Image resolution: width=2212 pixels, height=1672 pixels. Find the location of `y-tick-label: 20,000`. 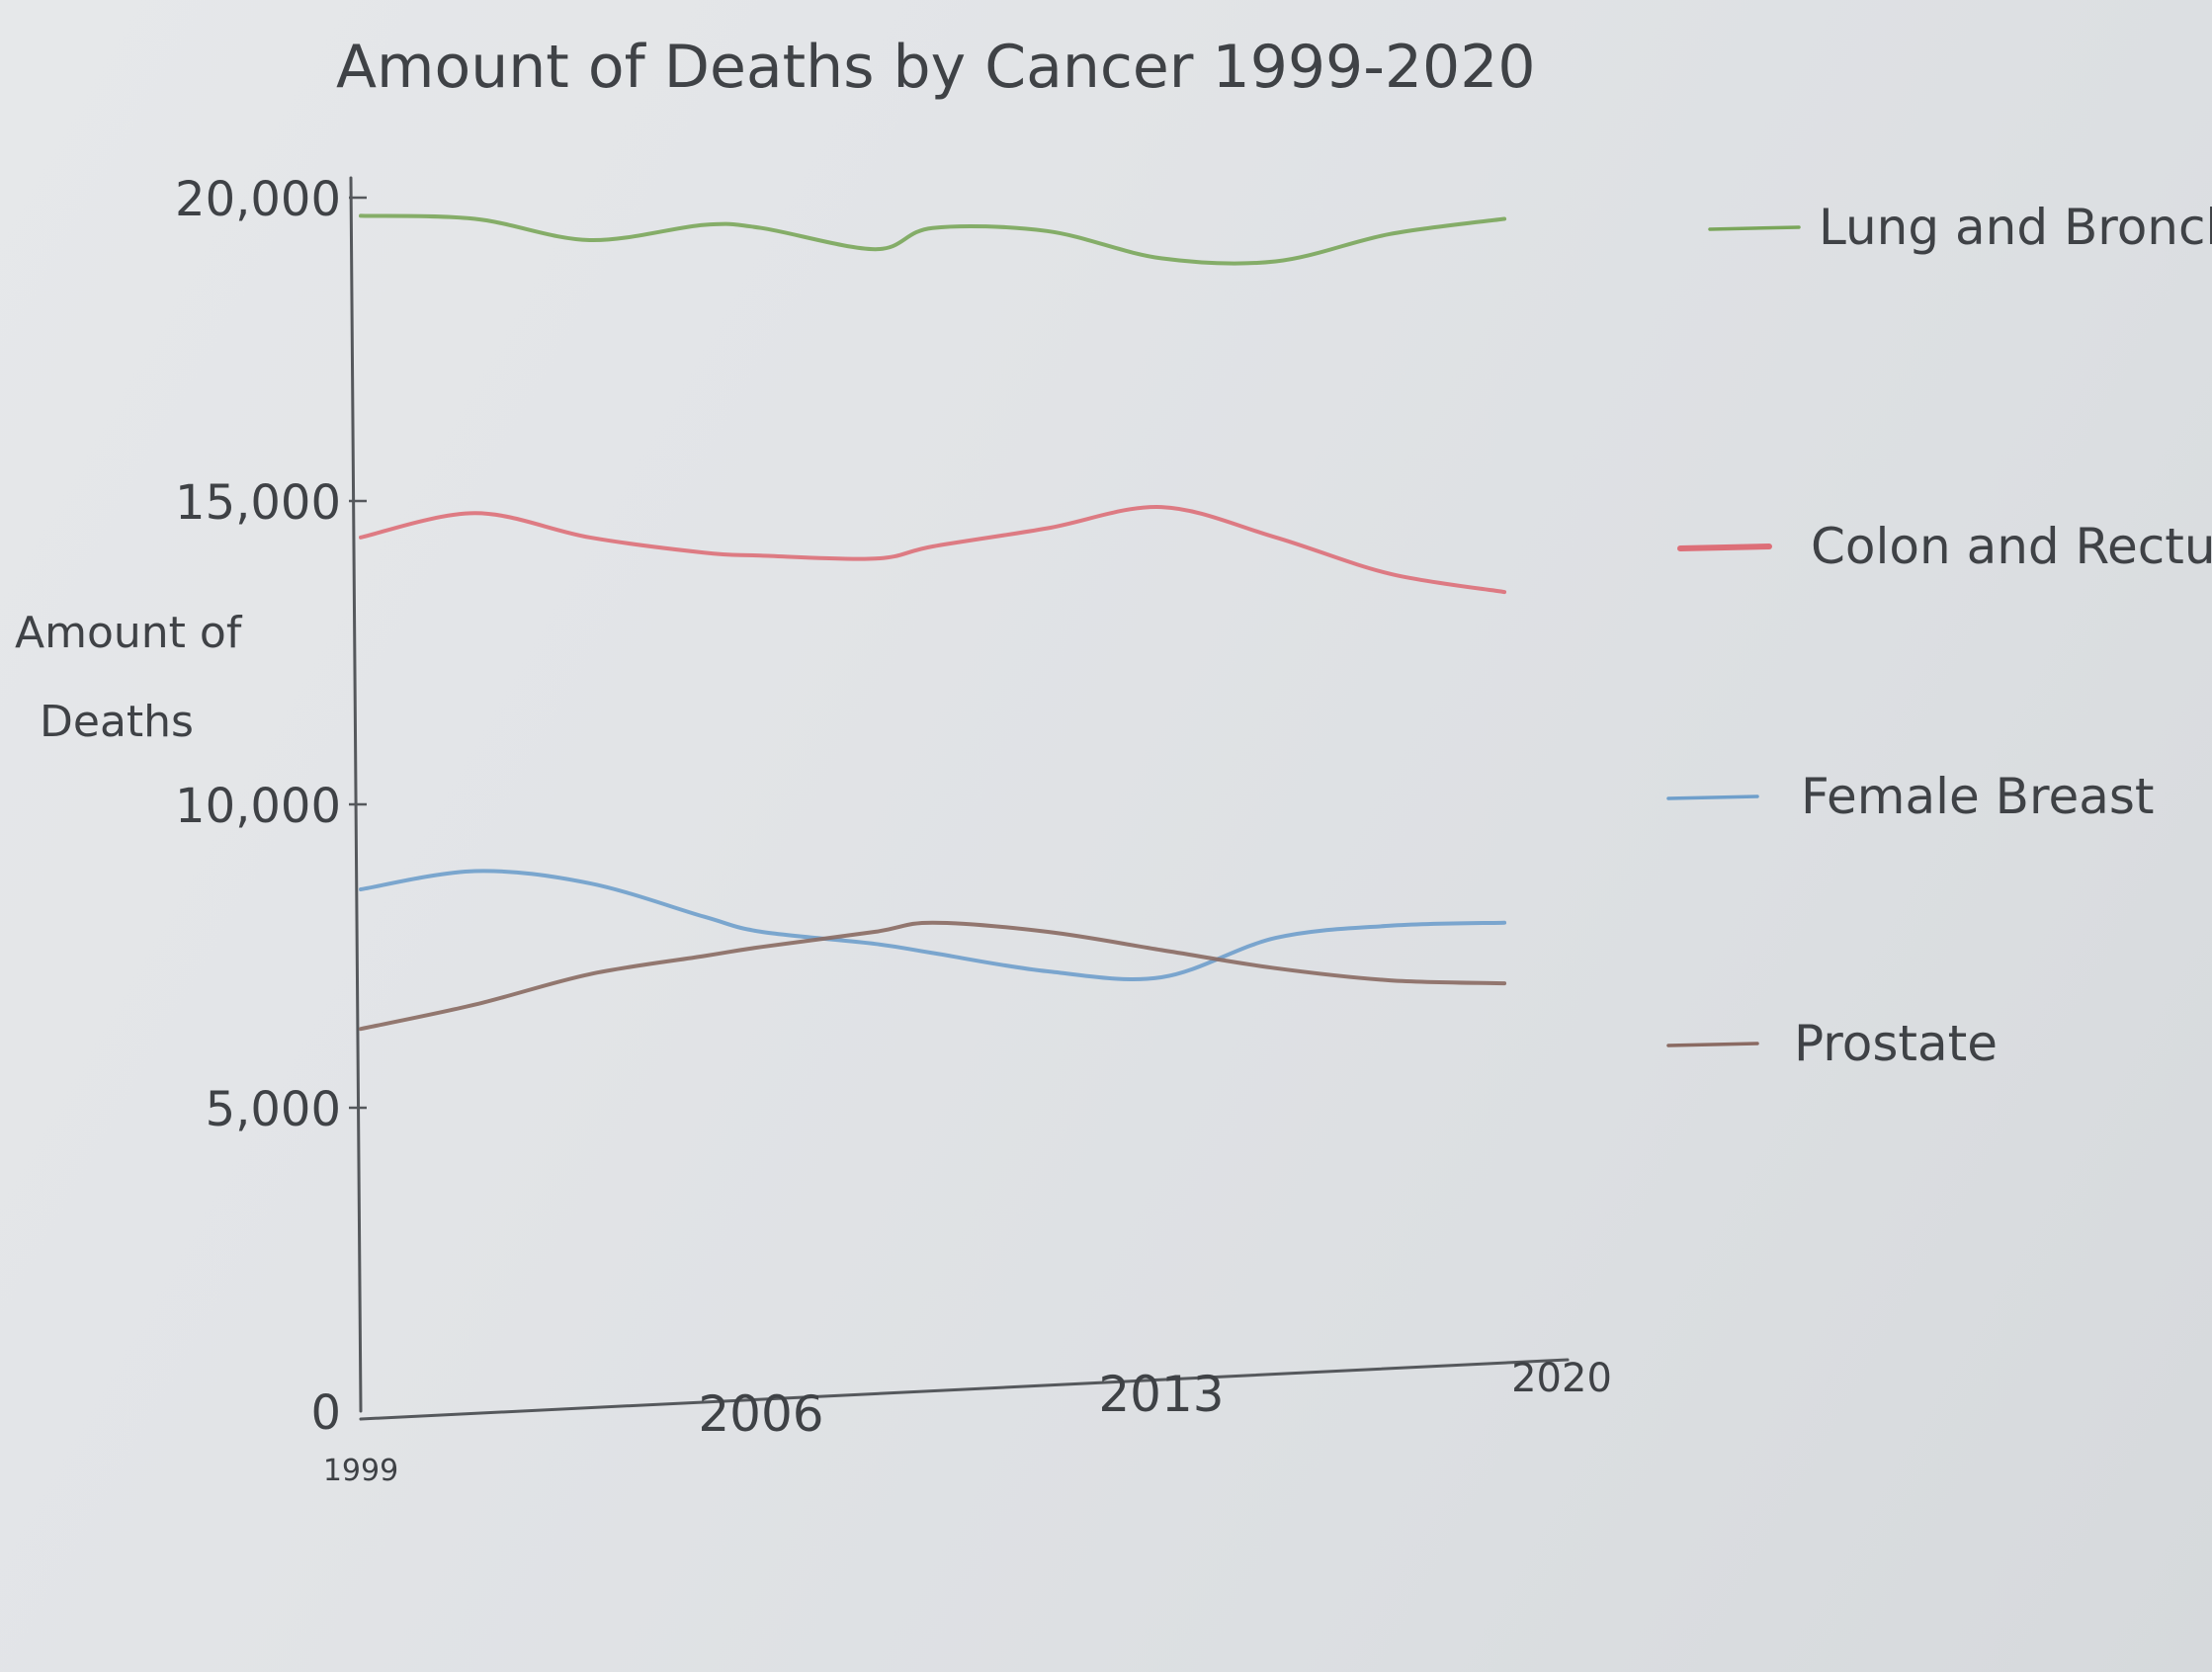

y-tick-label: 20,000 is located at coordinates (258, 199).